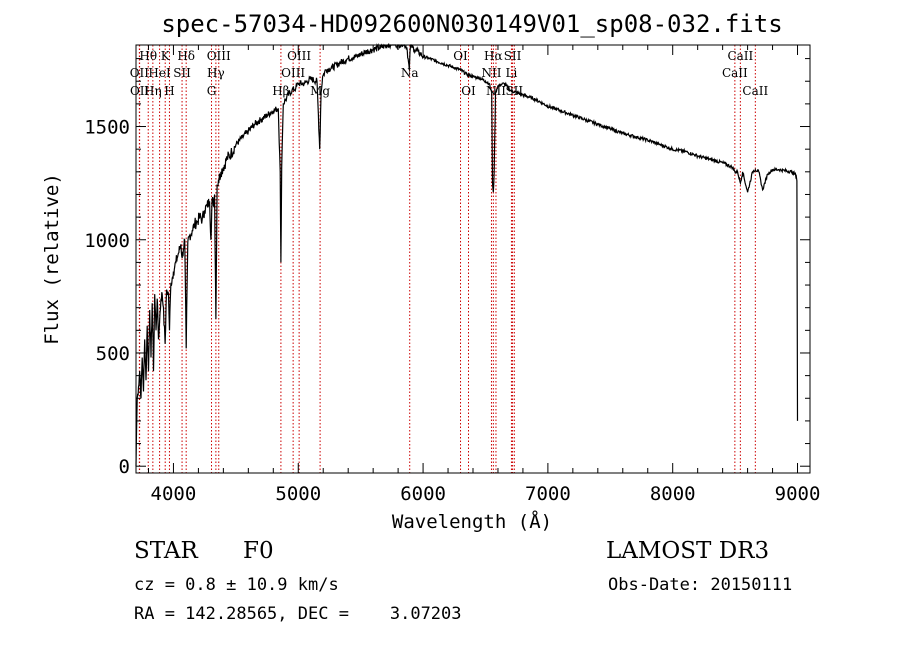  I want to click on line-label-11: G, so click(212, 91).